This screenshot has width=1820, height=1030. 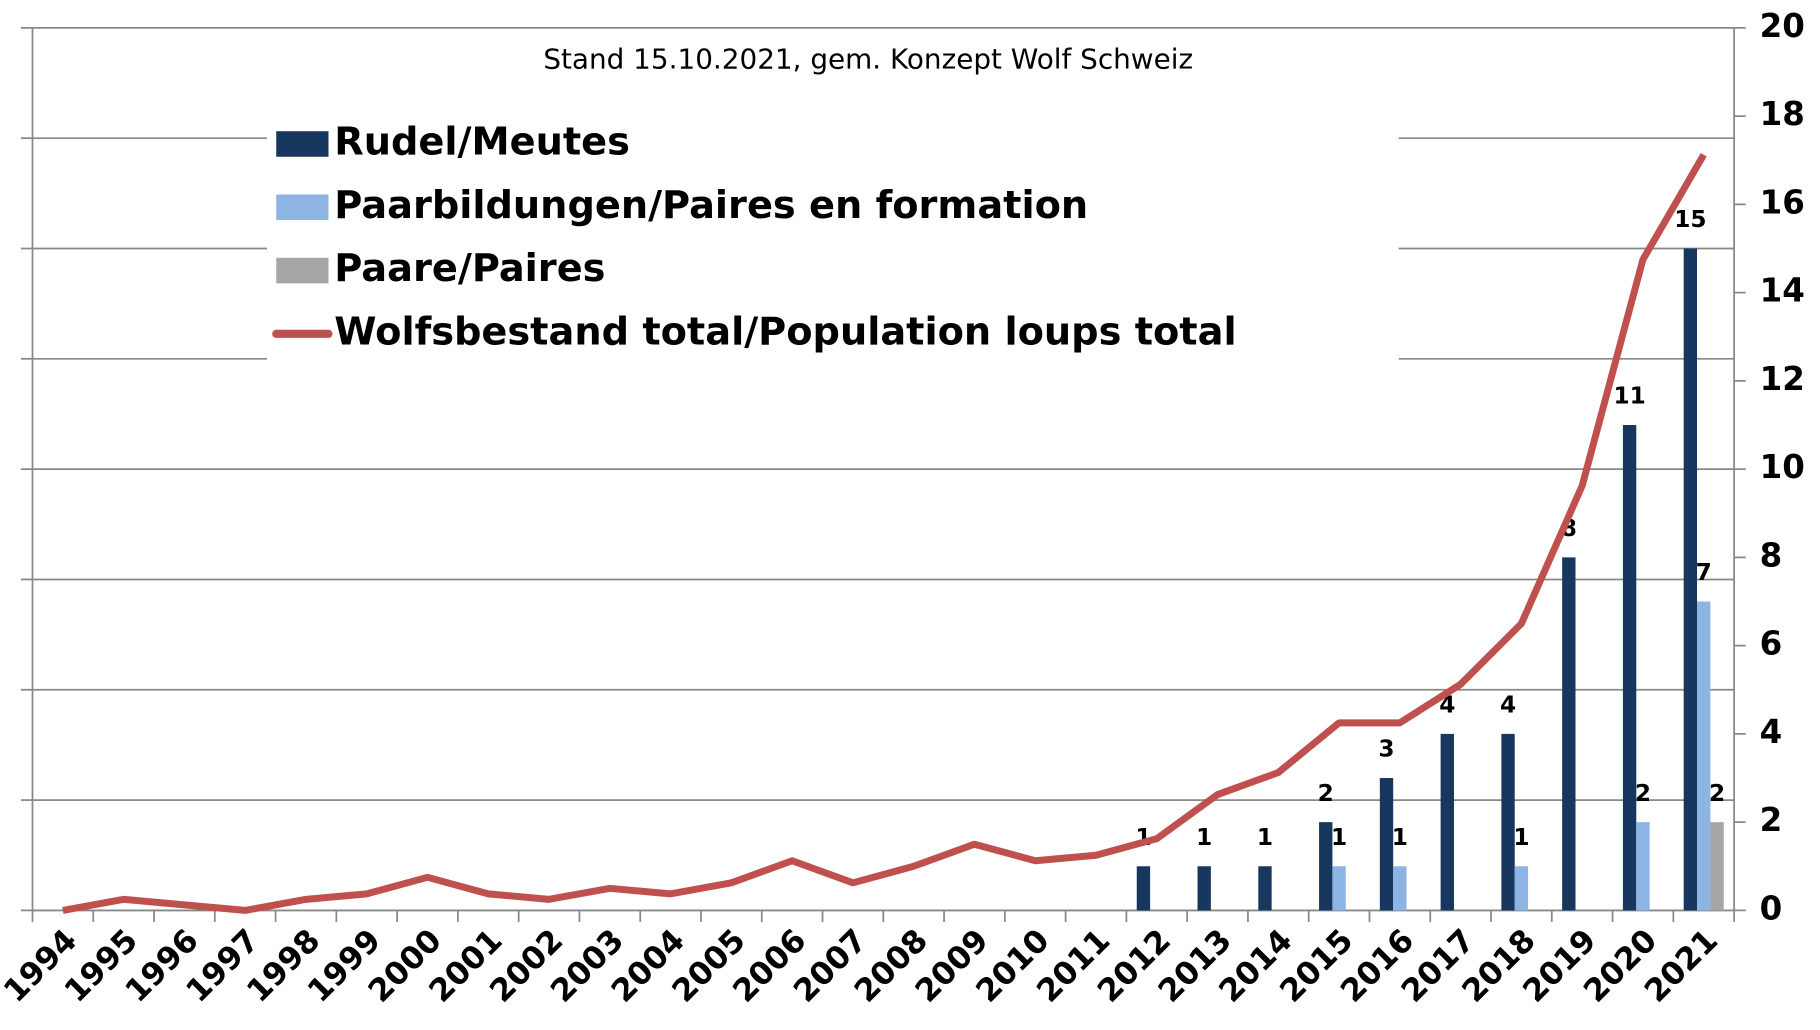 I want to click on data-label: 7, so click(x=1704, y=572).